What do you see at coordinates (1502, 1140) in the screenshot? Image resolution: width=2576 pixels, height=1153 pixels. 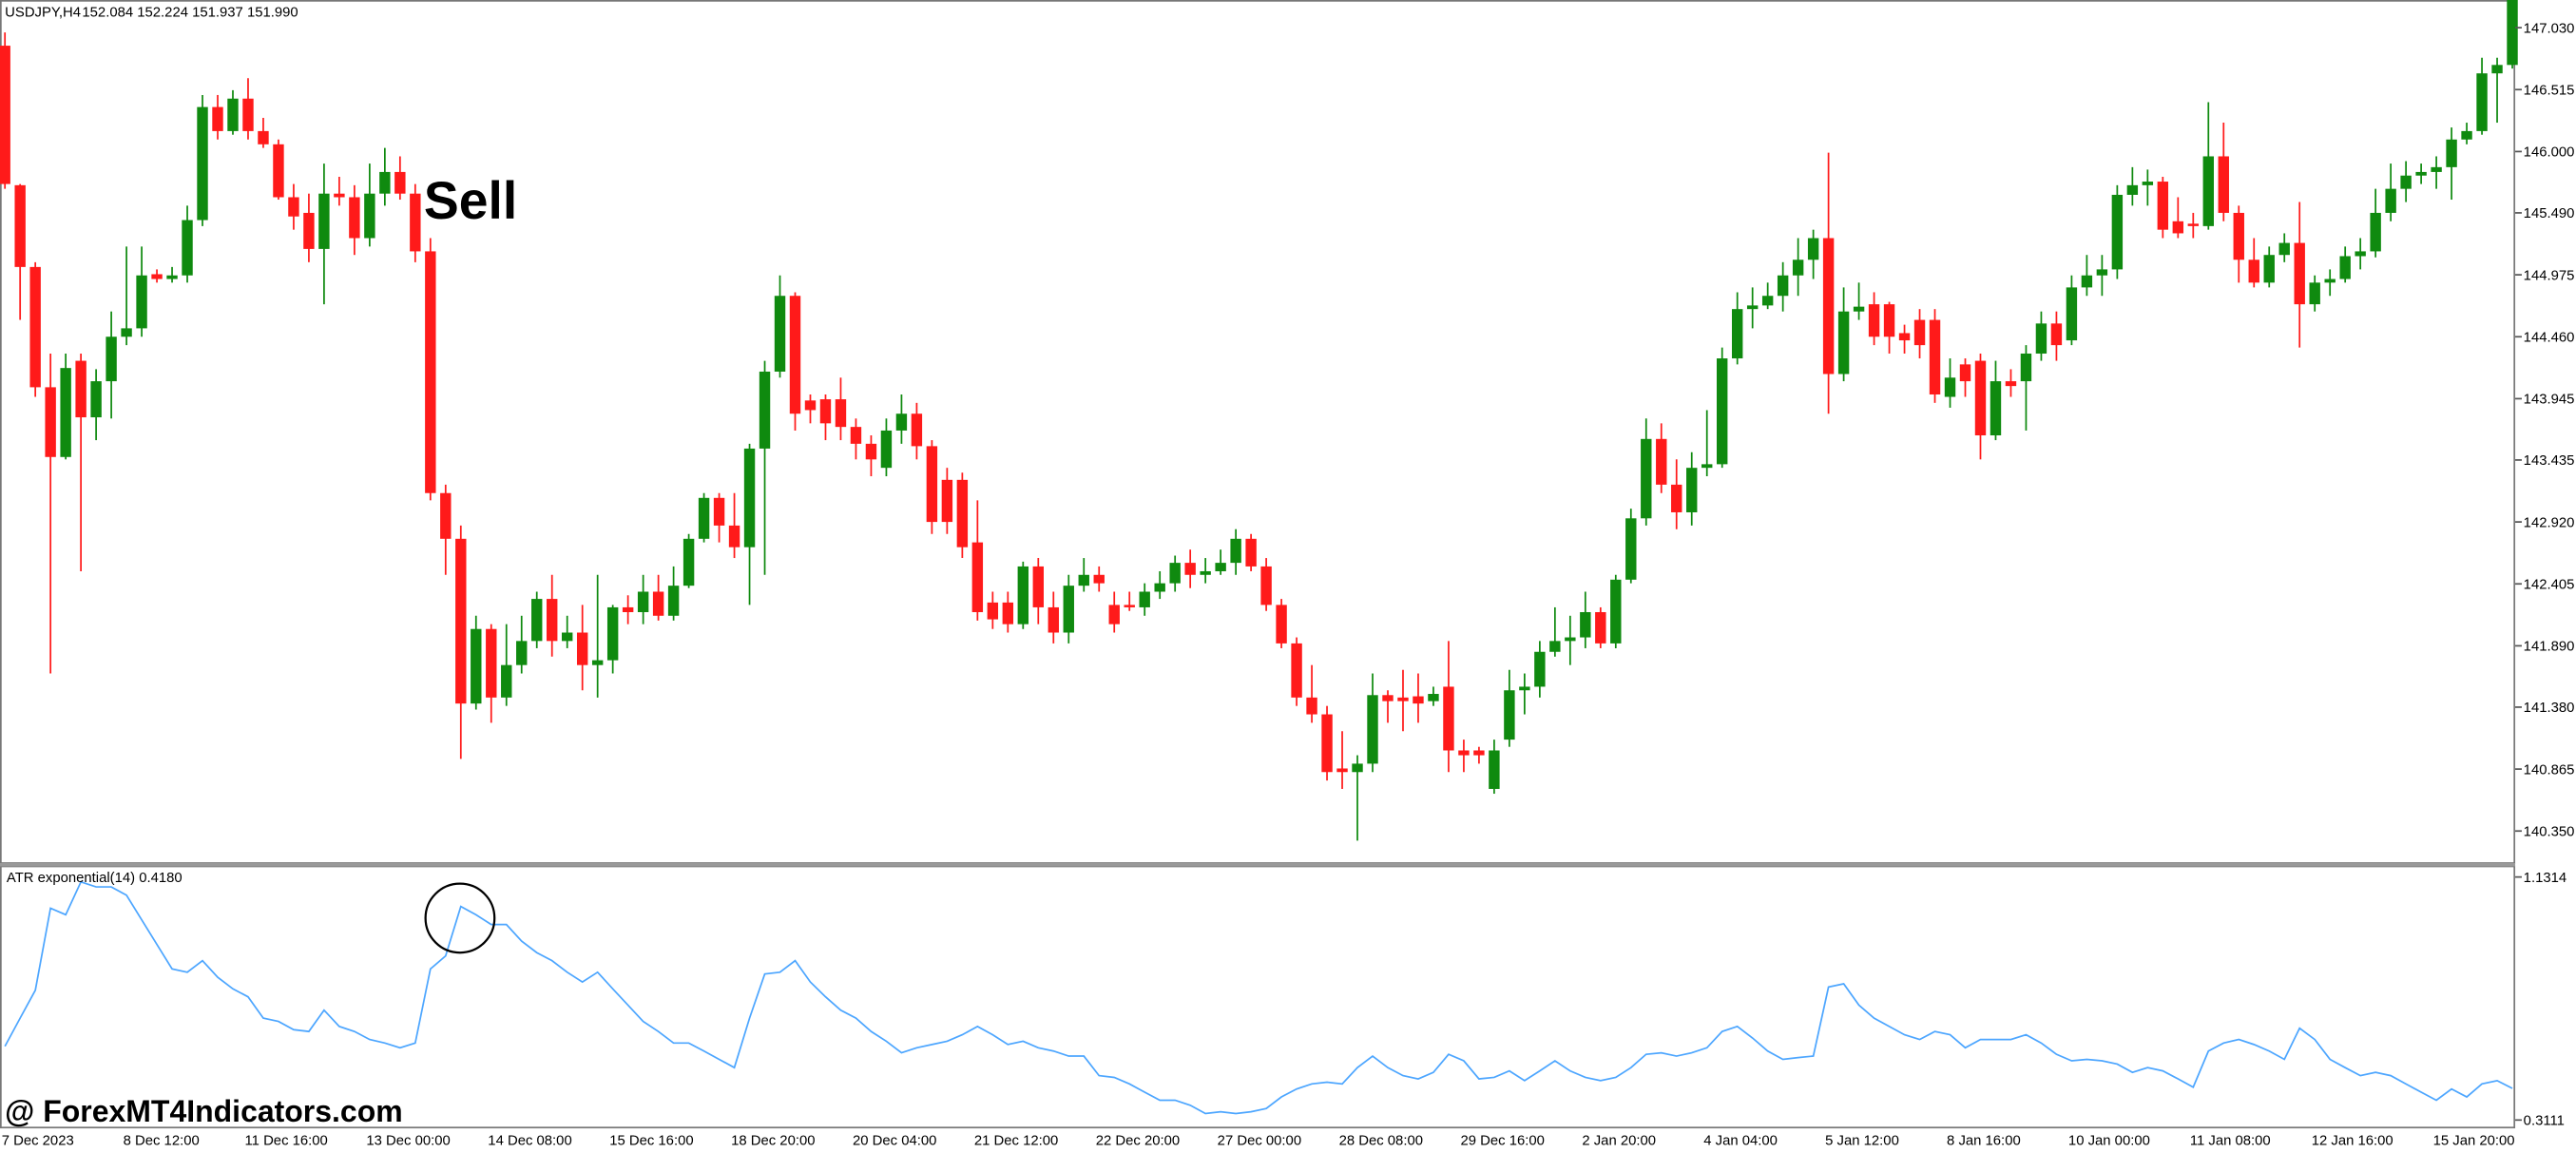 I see `x-tick-label: 29 Dec 16:00` at bounding box center [1502, 1140].